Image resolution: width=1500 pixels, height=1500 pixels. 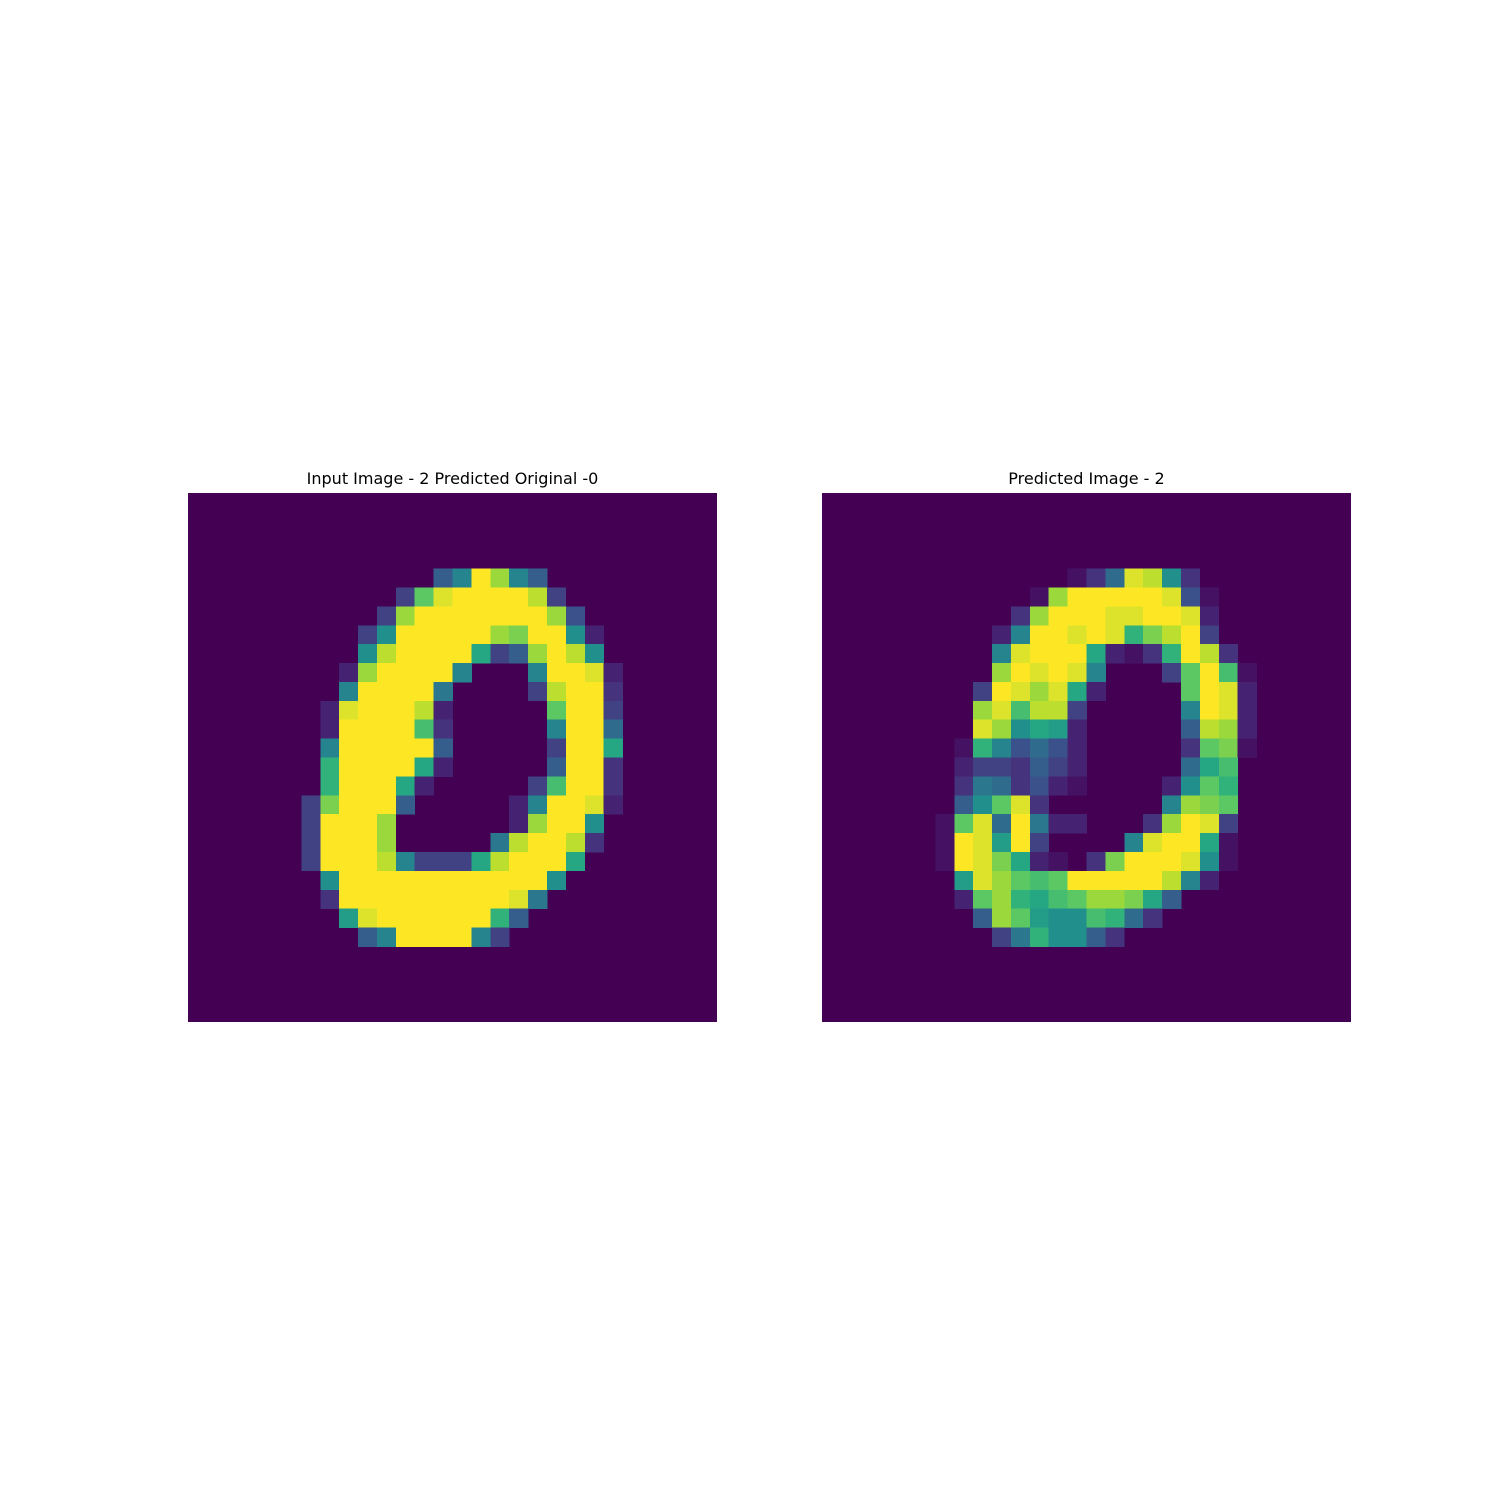 What do you see at coordinates (1002, 691) in the screenshot?
I see `predicted-pixel-r10-c9` at bounding box center [1002, 691].